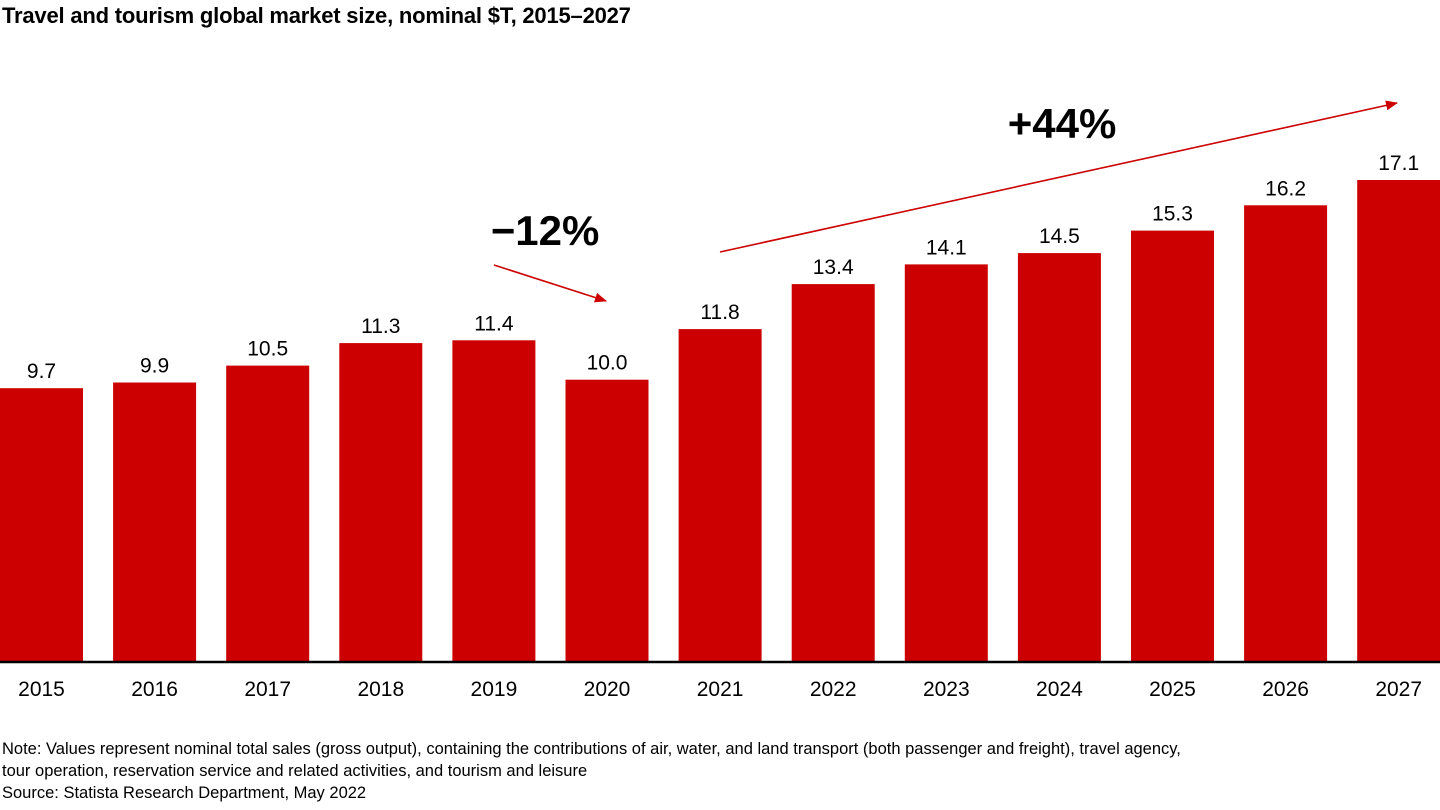 This screenshot has height=810, width=1440. I want to click on x-tick-label-2015: 2015, so click(41, 689).